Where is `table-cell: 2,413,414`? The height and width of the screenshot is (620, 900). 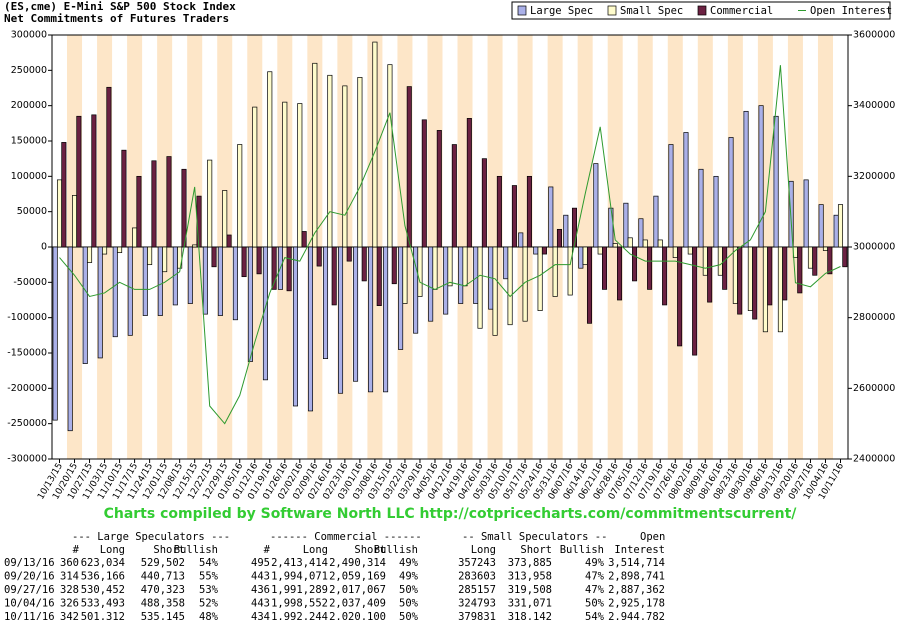 table-cell: 2,413,414 is located at coordinates (299, 563).